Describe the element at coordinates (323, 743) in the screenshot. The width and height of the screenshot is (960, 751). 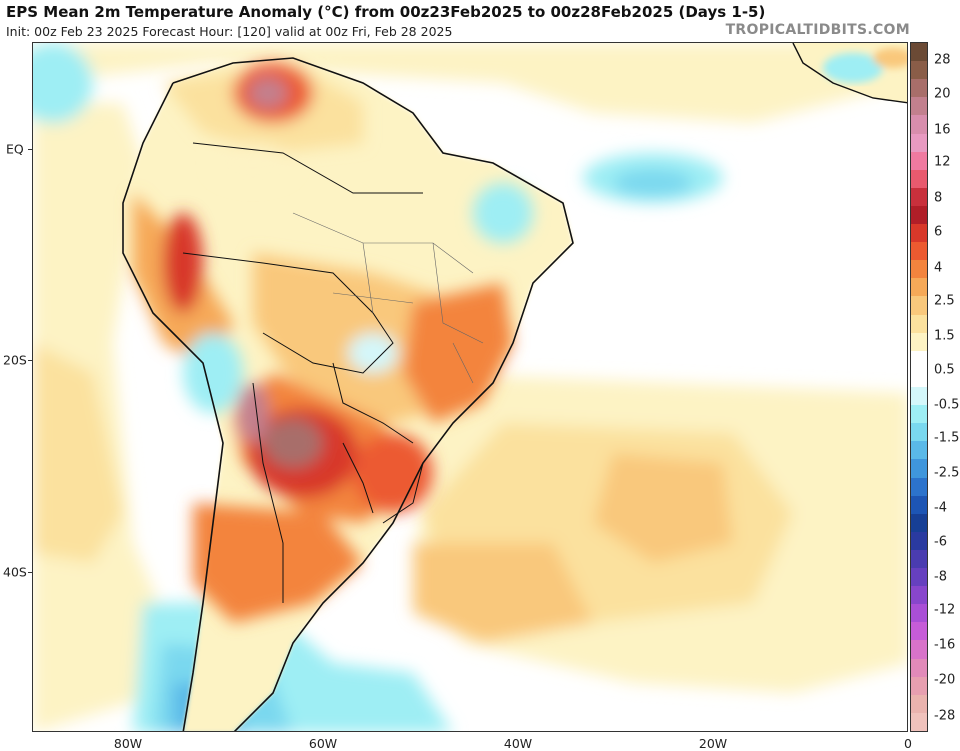
I see `lon-label-60w: 60W` at that location.